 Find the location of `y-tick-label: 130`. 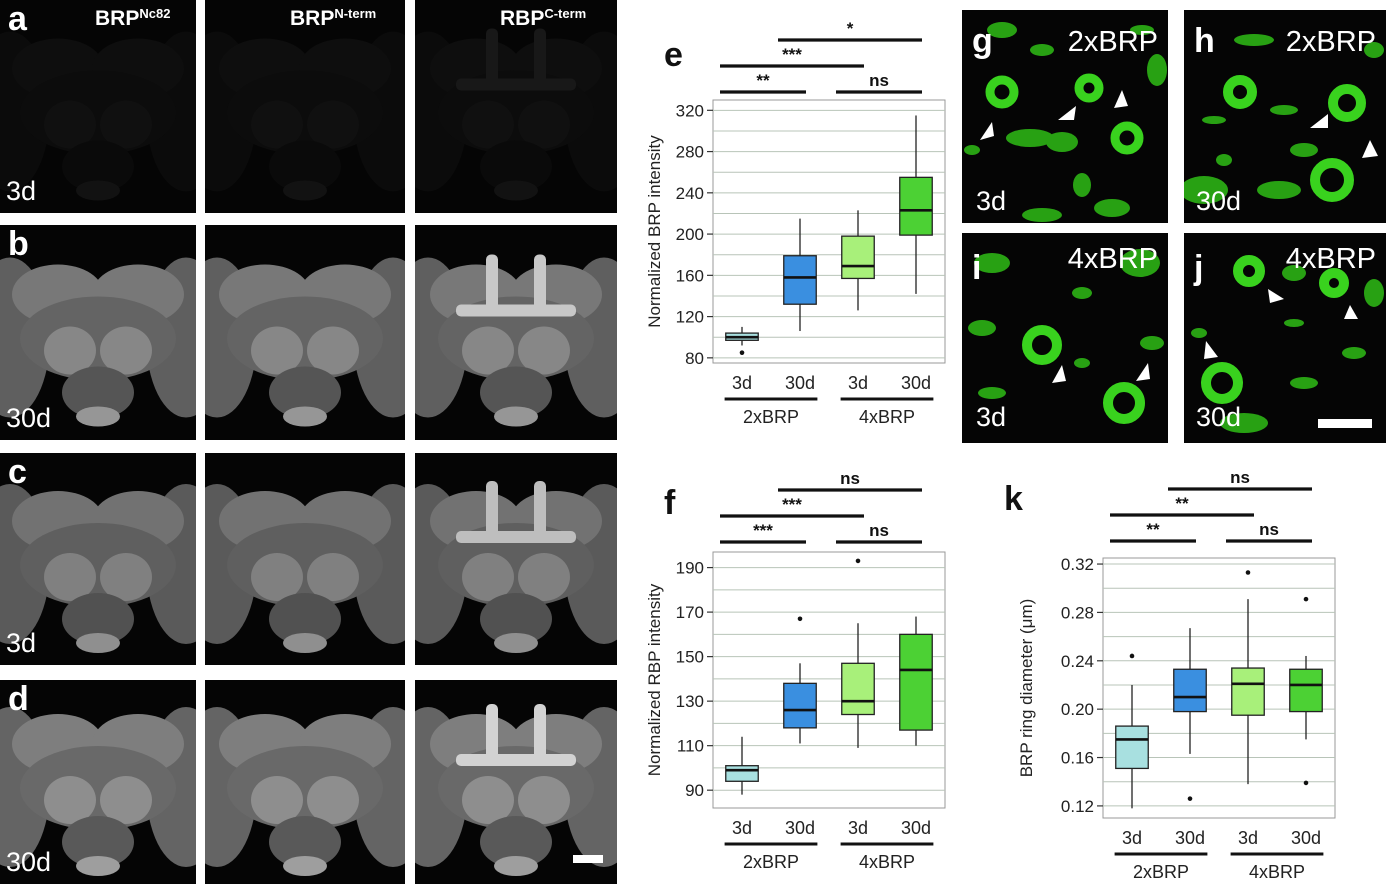

y-tick-label: 130 is located at coordinates (690, 701).